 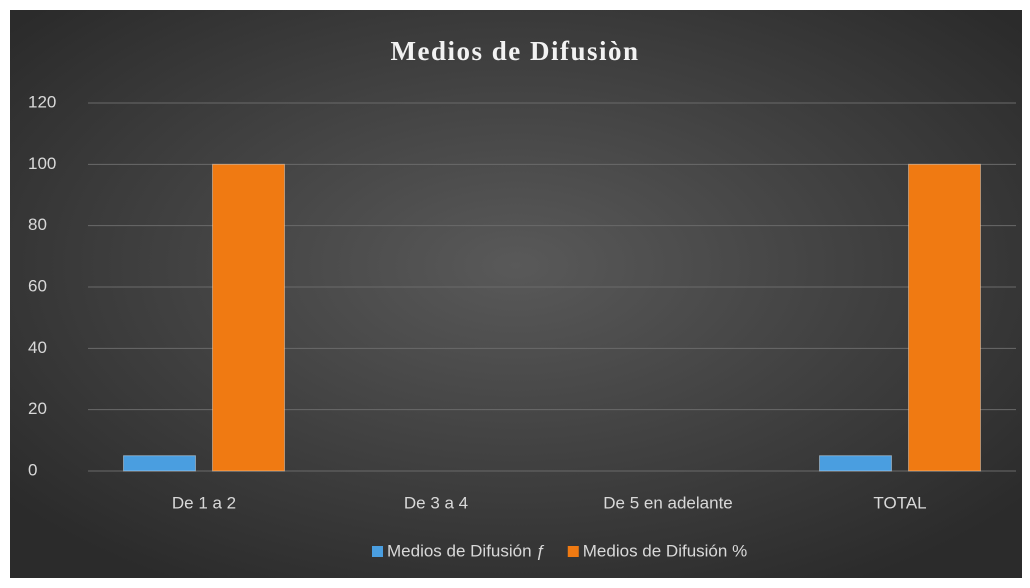 What do you see at coordinates (37, 408) in the screenshot?
I see `y-tick-label: 20` at bounding box center [37, 408].